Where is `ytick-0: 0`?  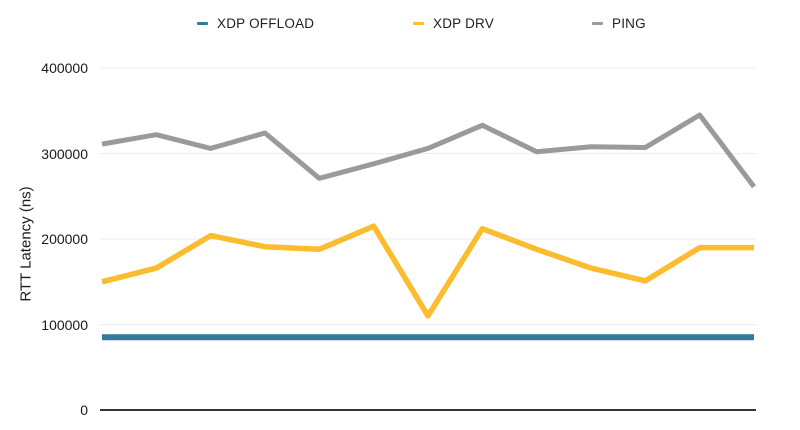 ytick-0: 0 is located at coordinates (84, 410).